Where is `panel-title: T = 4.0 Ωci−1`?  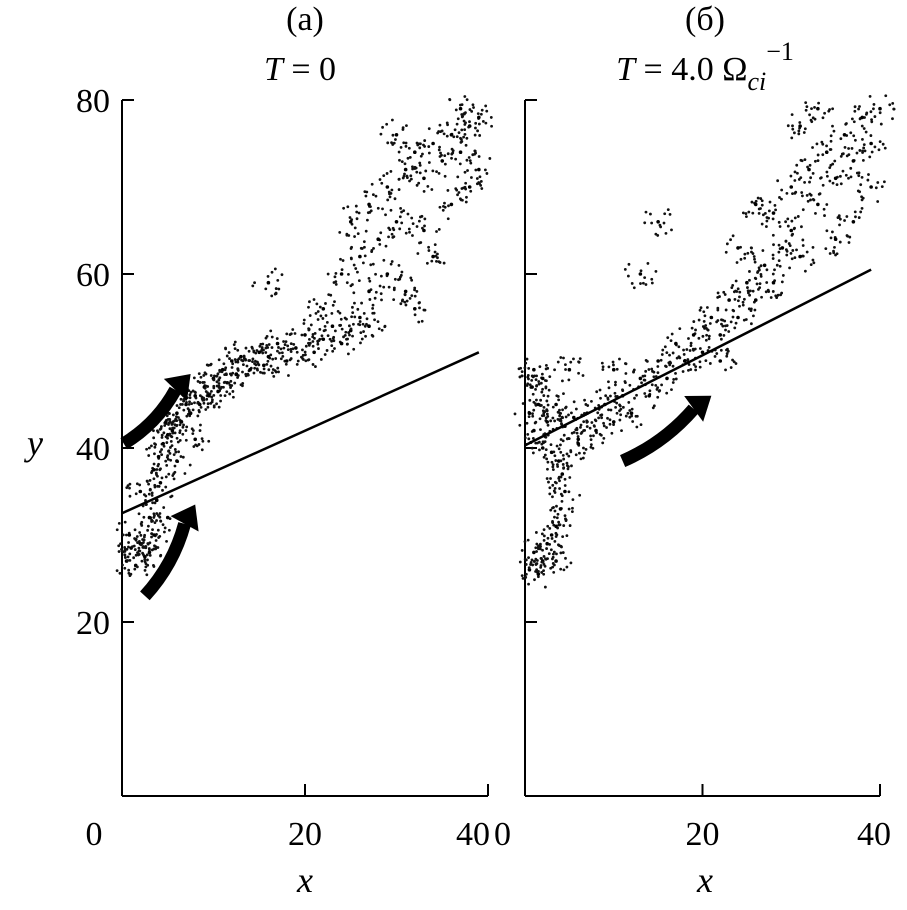 panel-title: T = 4.0 Ωci−1 is located at coordinates (705, 66).